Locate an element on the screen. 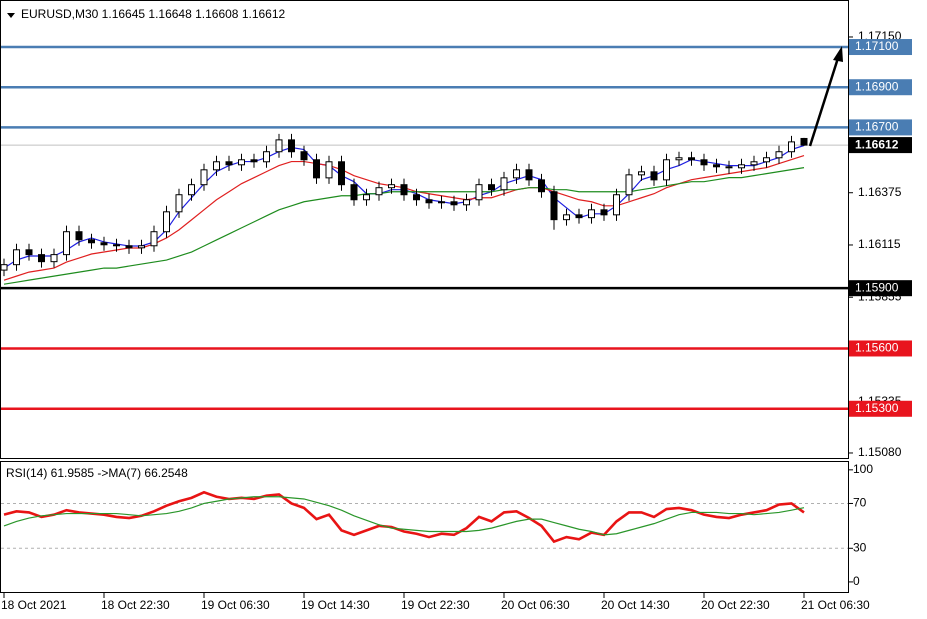 Image resolution: width=927 pixels, height=619 pixels. arrow-head is located at coordinates (838, 54).